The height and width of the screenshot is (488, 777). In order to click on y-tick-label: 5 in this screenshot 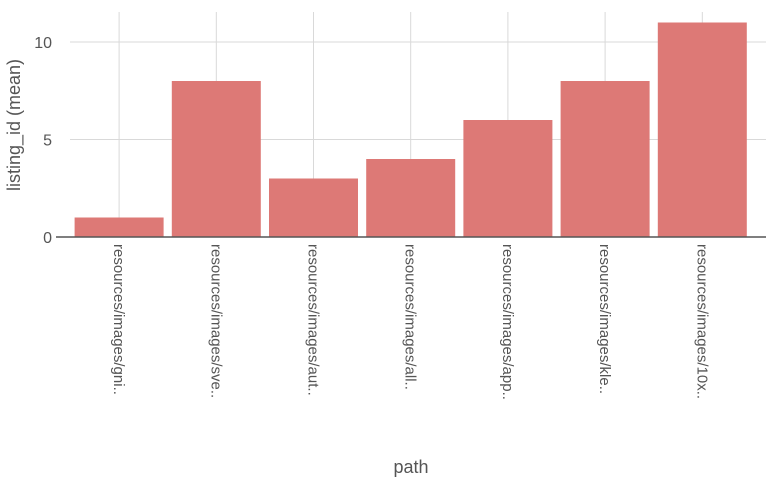, I will do `click(47, 141)`.